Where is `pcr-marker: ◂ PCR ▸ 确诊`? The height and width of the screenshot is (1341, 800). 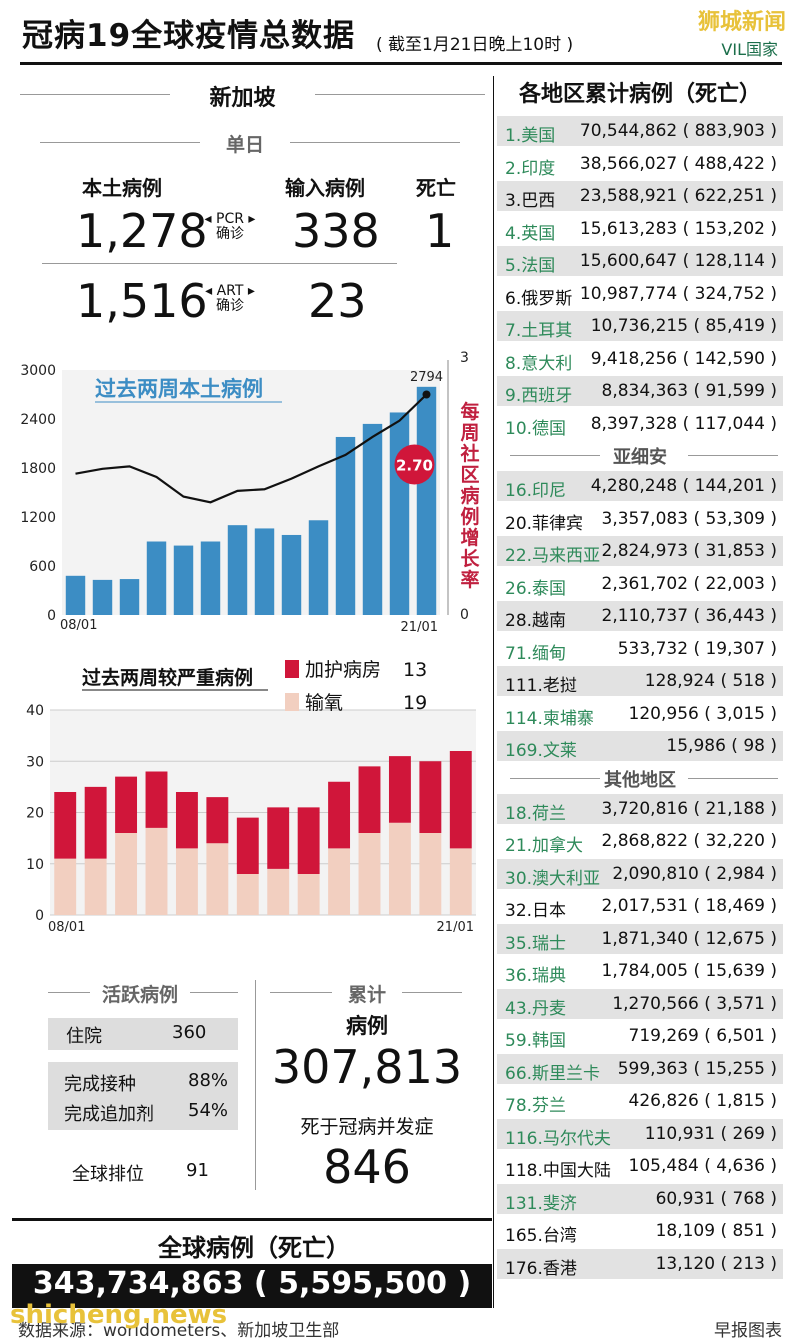
pcr-marker: ◂ PCR ▸ 确诊 is located at coordinates (230, 227).